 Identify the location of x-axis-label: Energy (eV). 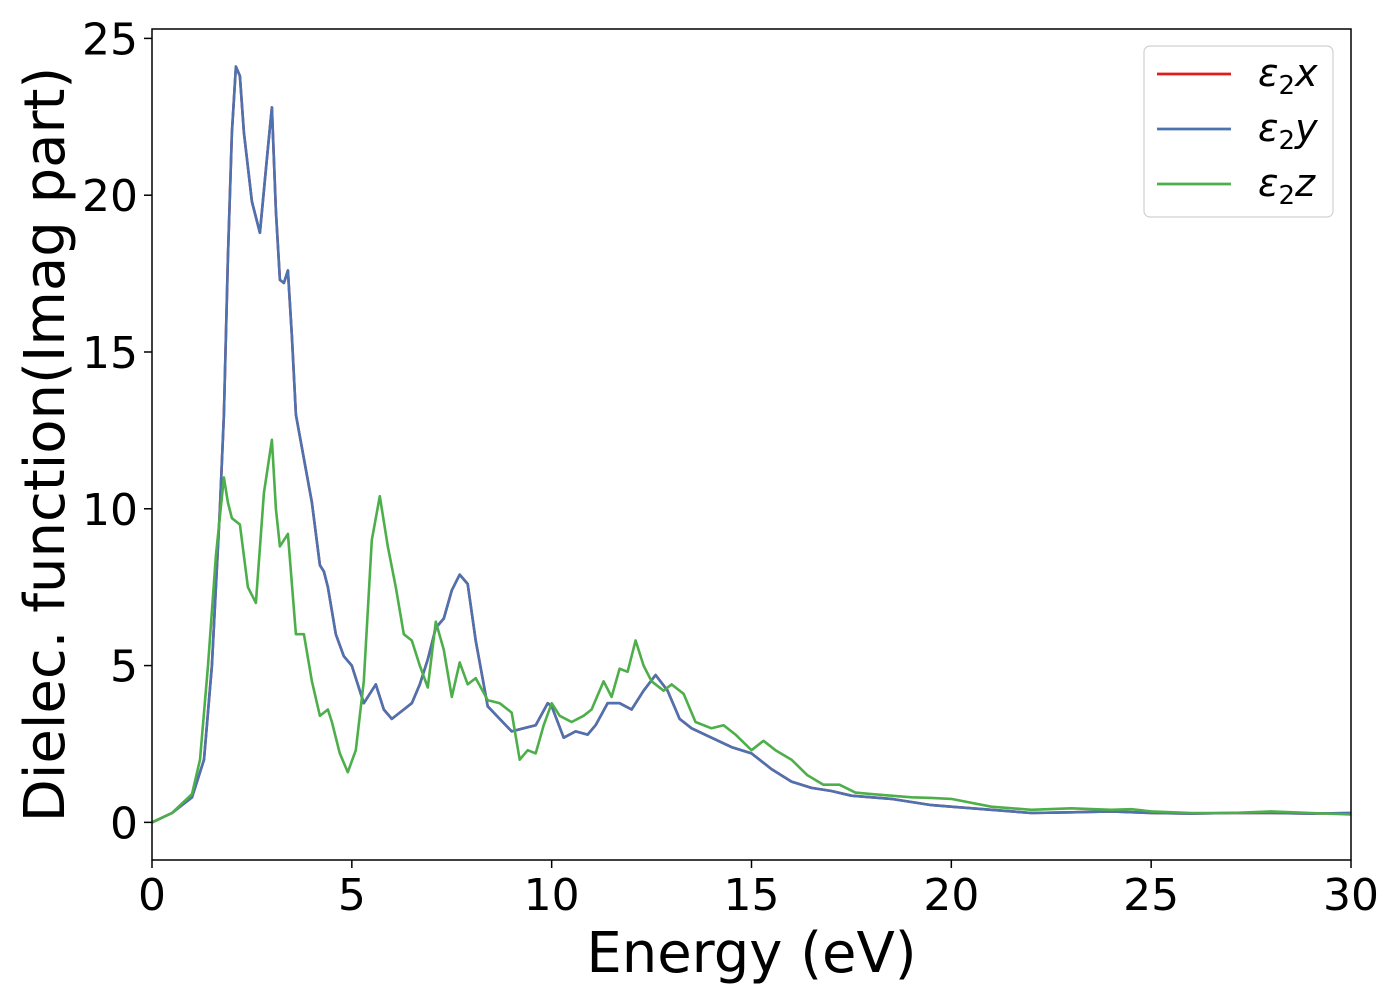
(751, 953).